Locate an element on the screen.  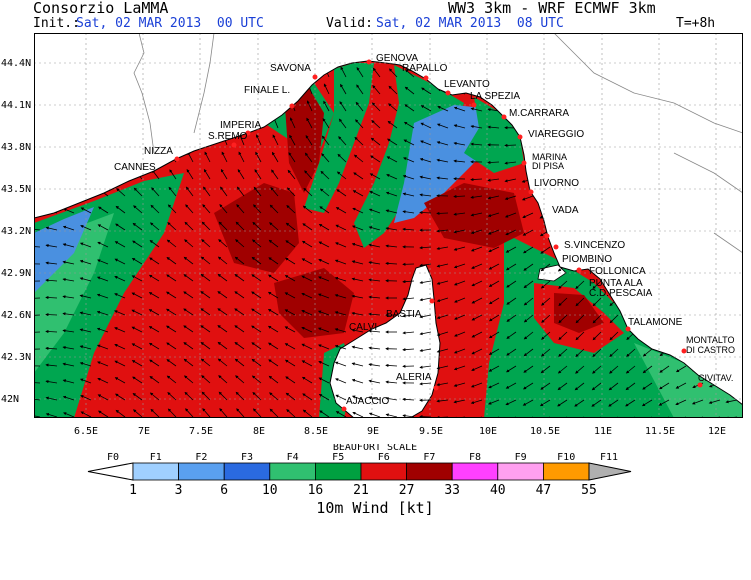
lat-tick: 42.6N is located at coordinates (16, 315).